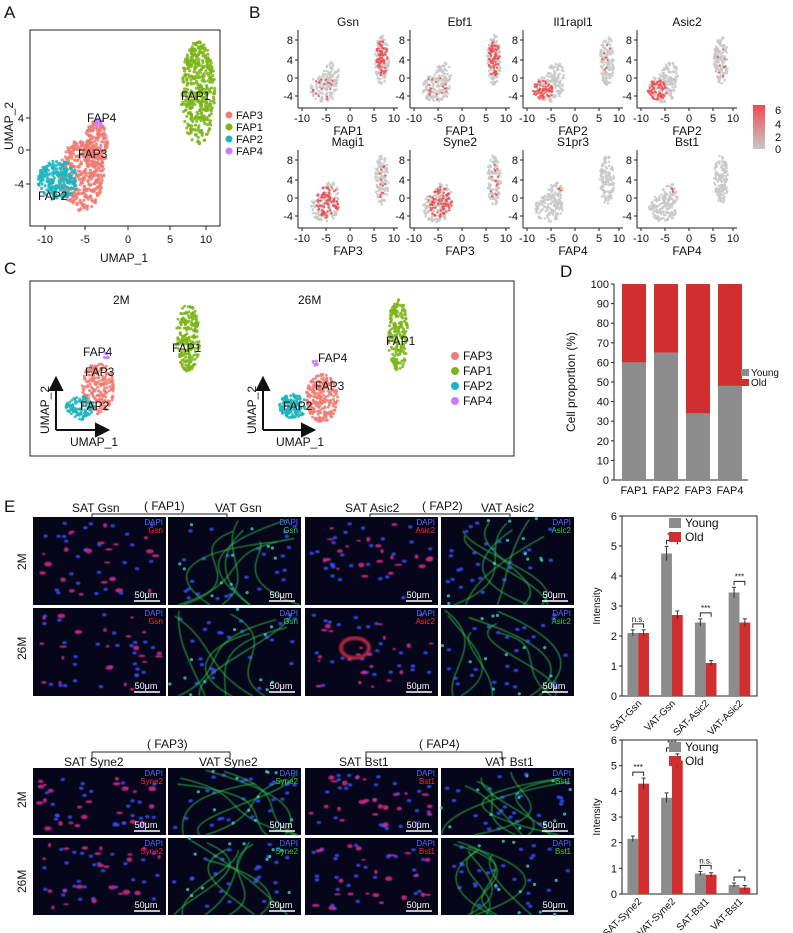 This screenshot has width=793, height=933. Describe the element at coordinates (93, 154) in the screenshot. I see `panel-a-label-fap3: FAP3` at that location.